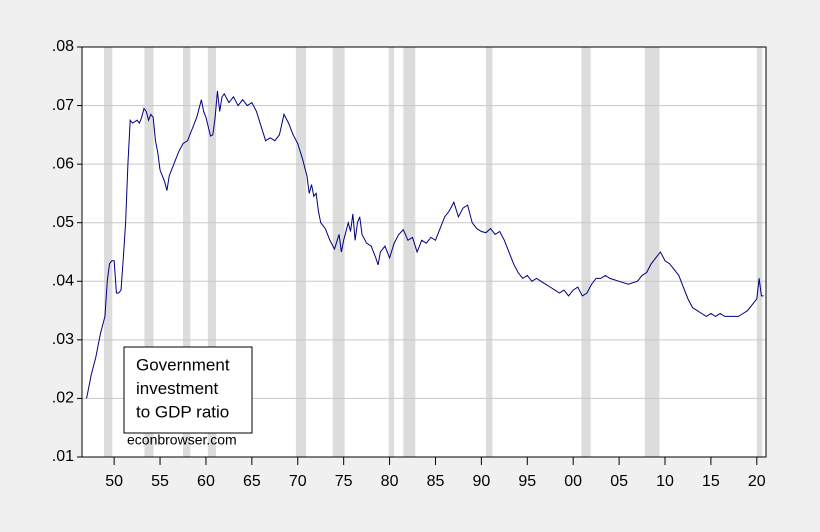 Image resolution: width=820 pixels, height=532 pixels. I want to click on y-tick-label: .01, so click(63, 456).